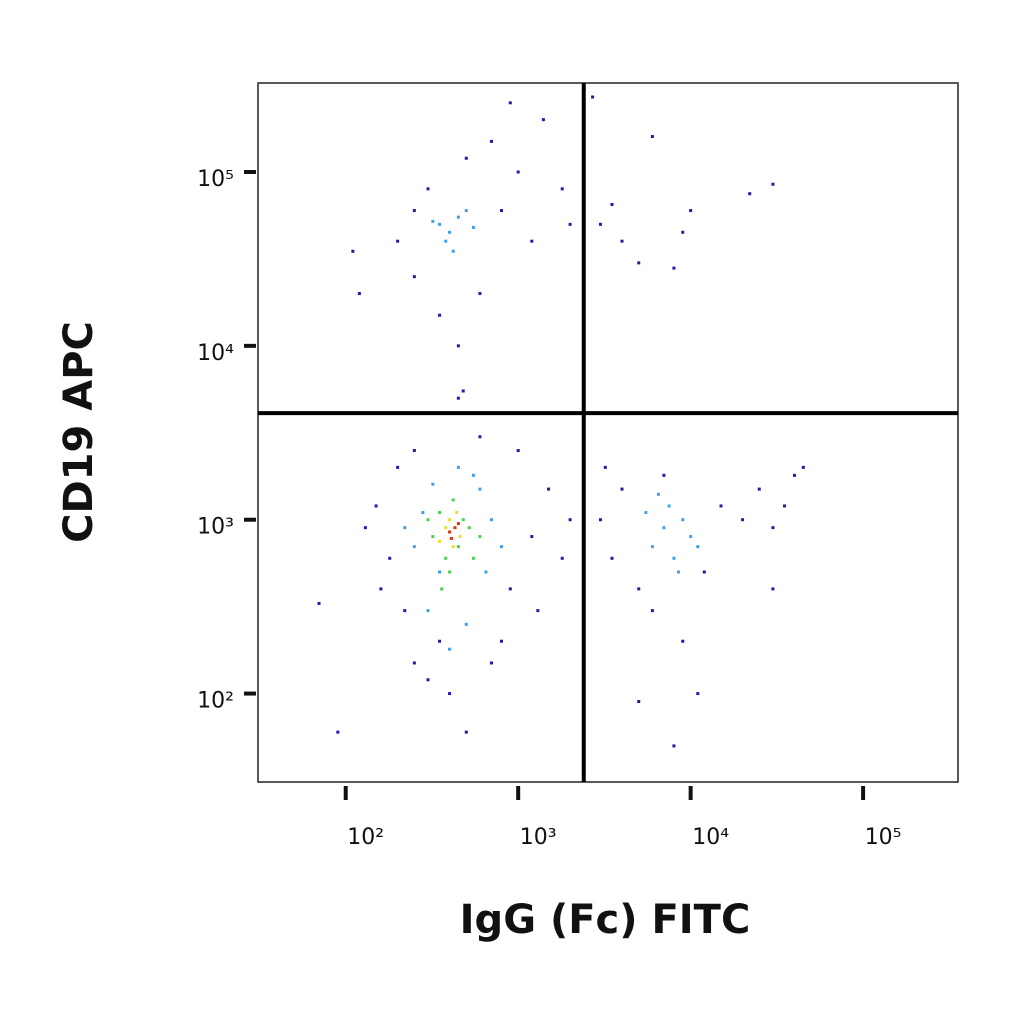 This screenshot has height=1024, width=1024. What do you see at coordinates (710, 837) in the screenshot?
I see `x-tick-label: 10⁴` at bounding box center [710, 837].